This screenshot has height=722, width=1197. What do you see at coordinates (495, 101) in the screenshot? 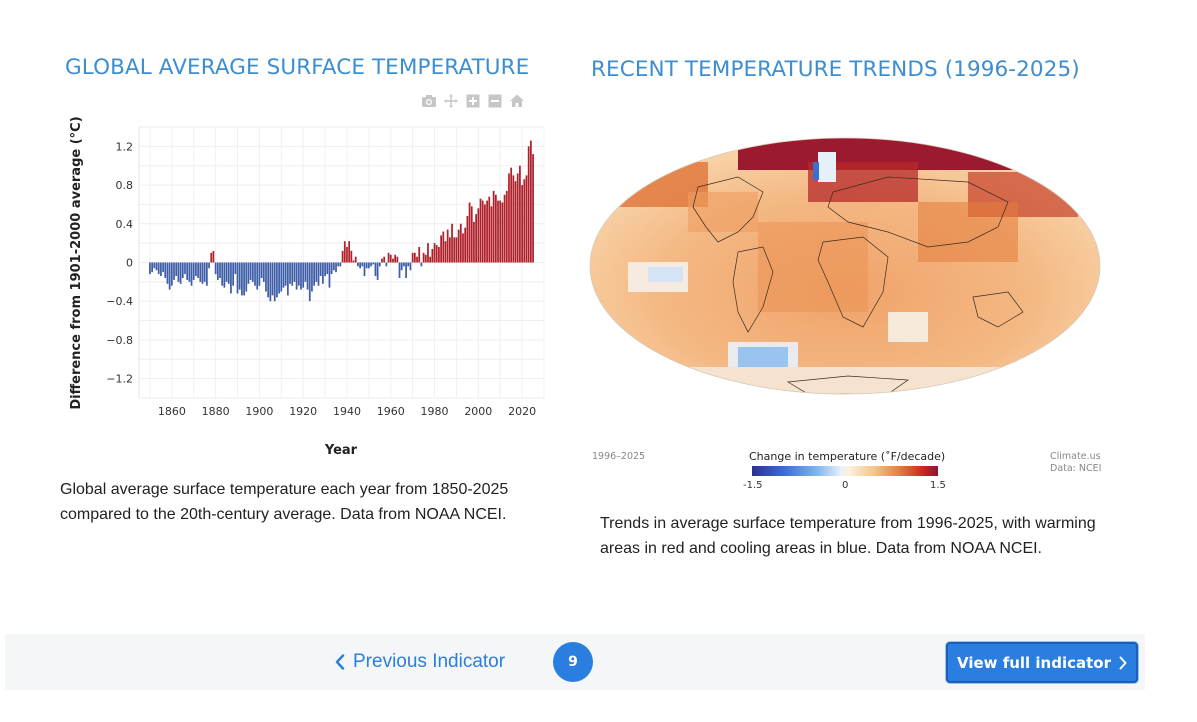
I see `zoom-out-icon` at bounding box center [495, 101].